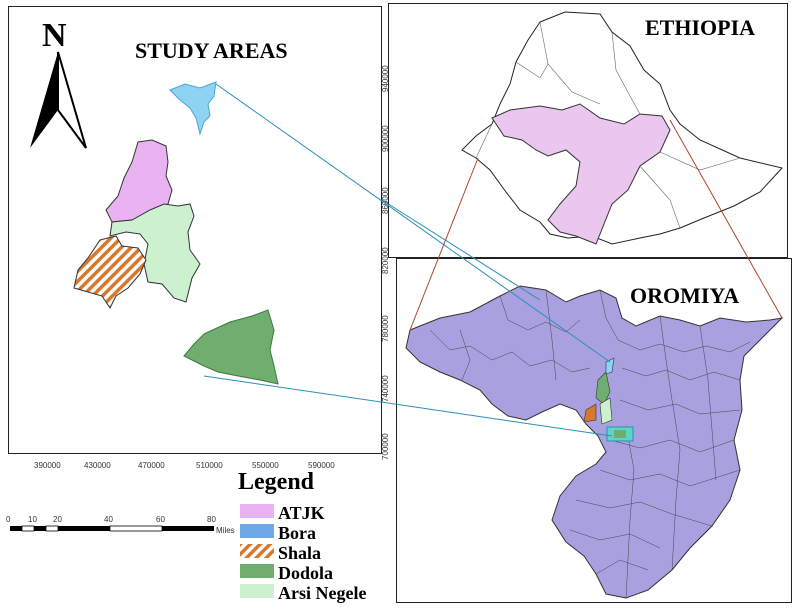 This screenshot has width=792, height=611. I want to click on legend-label-atjk: ATJK, so click(301, 513).